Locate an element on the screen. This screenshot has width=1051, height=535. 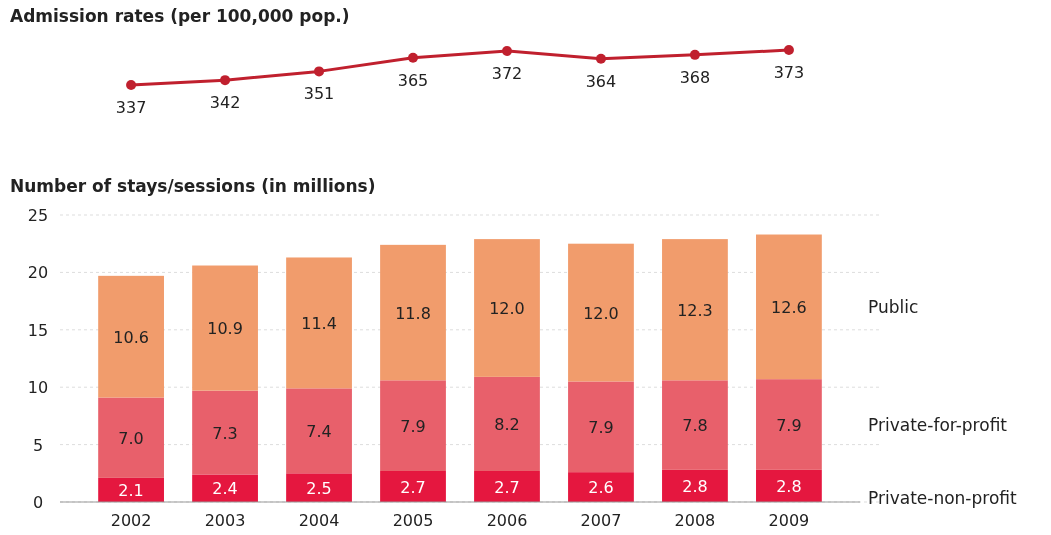
data-label: 337 is located at coordinates (131, 107).